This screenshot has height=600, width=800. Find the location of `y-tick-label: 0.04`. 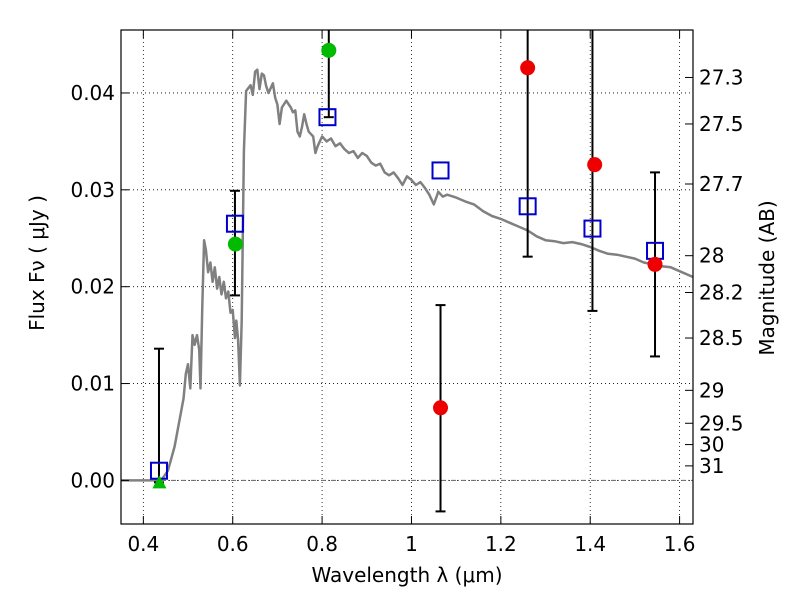

y-tick-label: 0.04 is located at coordinates (92, 93).